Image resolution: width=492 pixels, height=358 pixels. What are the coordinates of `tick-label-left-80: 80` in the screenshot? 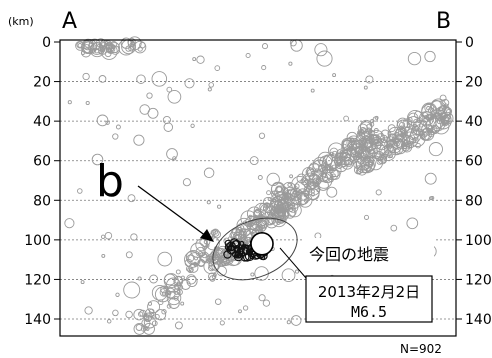 It's located at (42, 201).